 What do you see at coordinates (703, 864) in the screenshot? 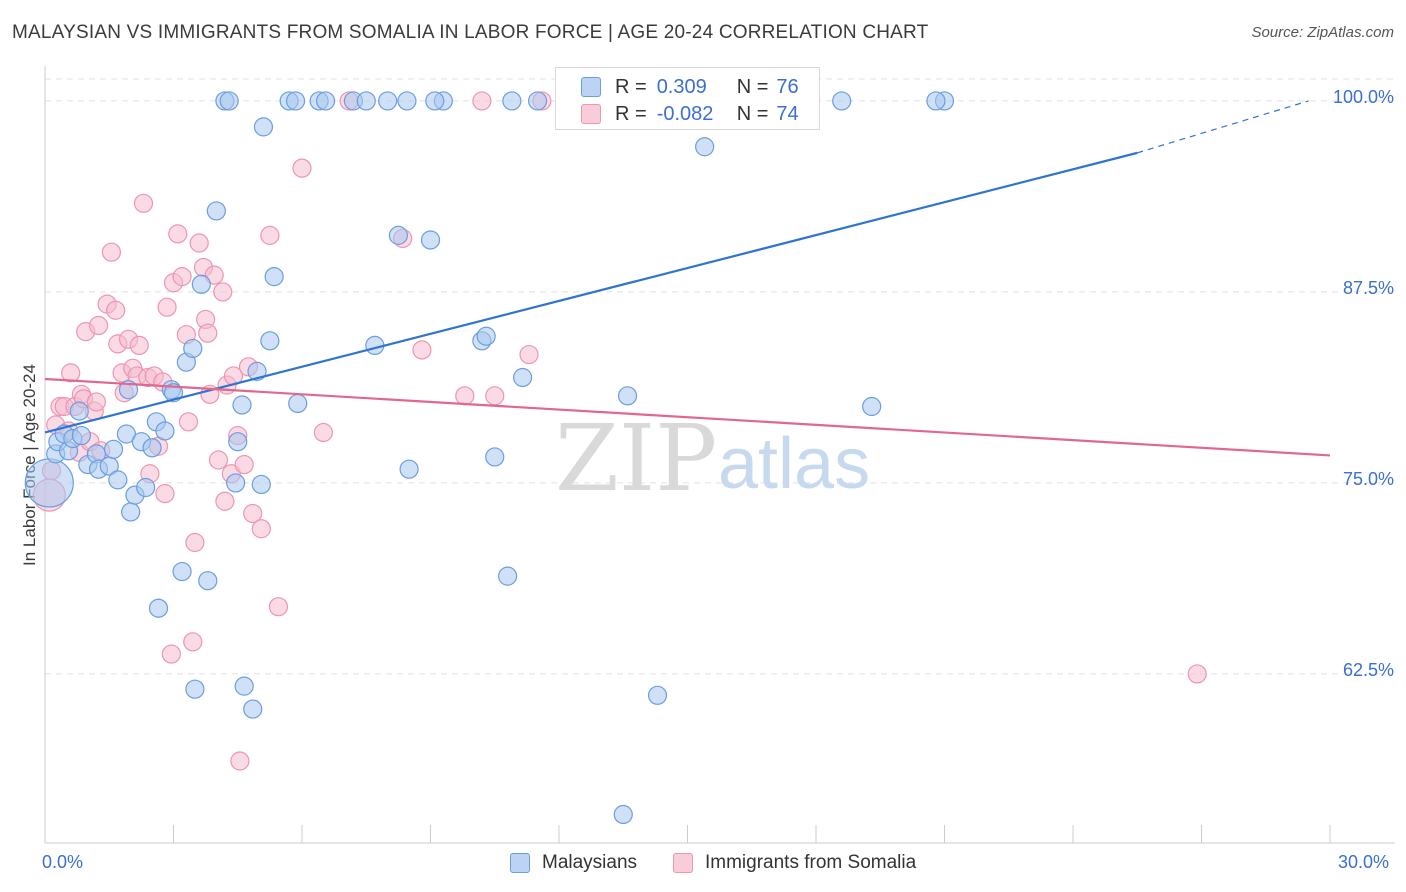
I see `series-legend: Malaysians Immigrants from Somalia` at bounding box center [703, 864].